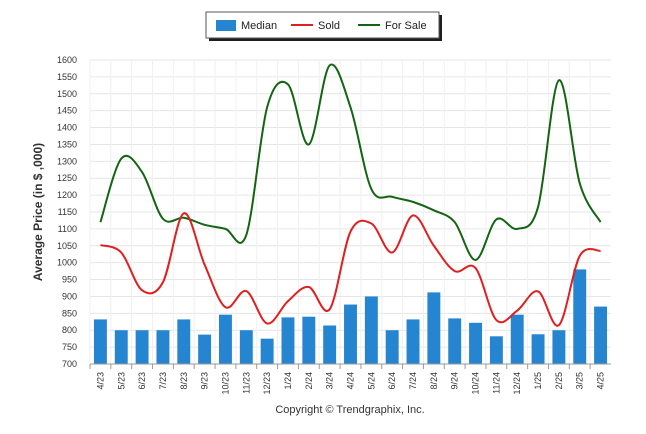 This screenshot has width=646, height=434. I want to click on y-tick-label: 1550, so click(67, 77).